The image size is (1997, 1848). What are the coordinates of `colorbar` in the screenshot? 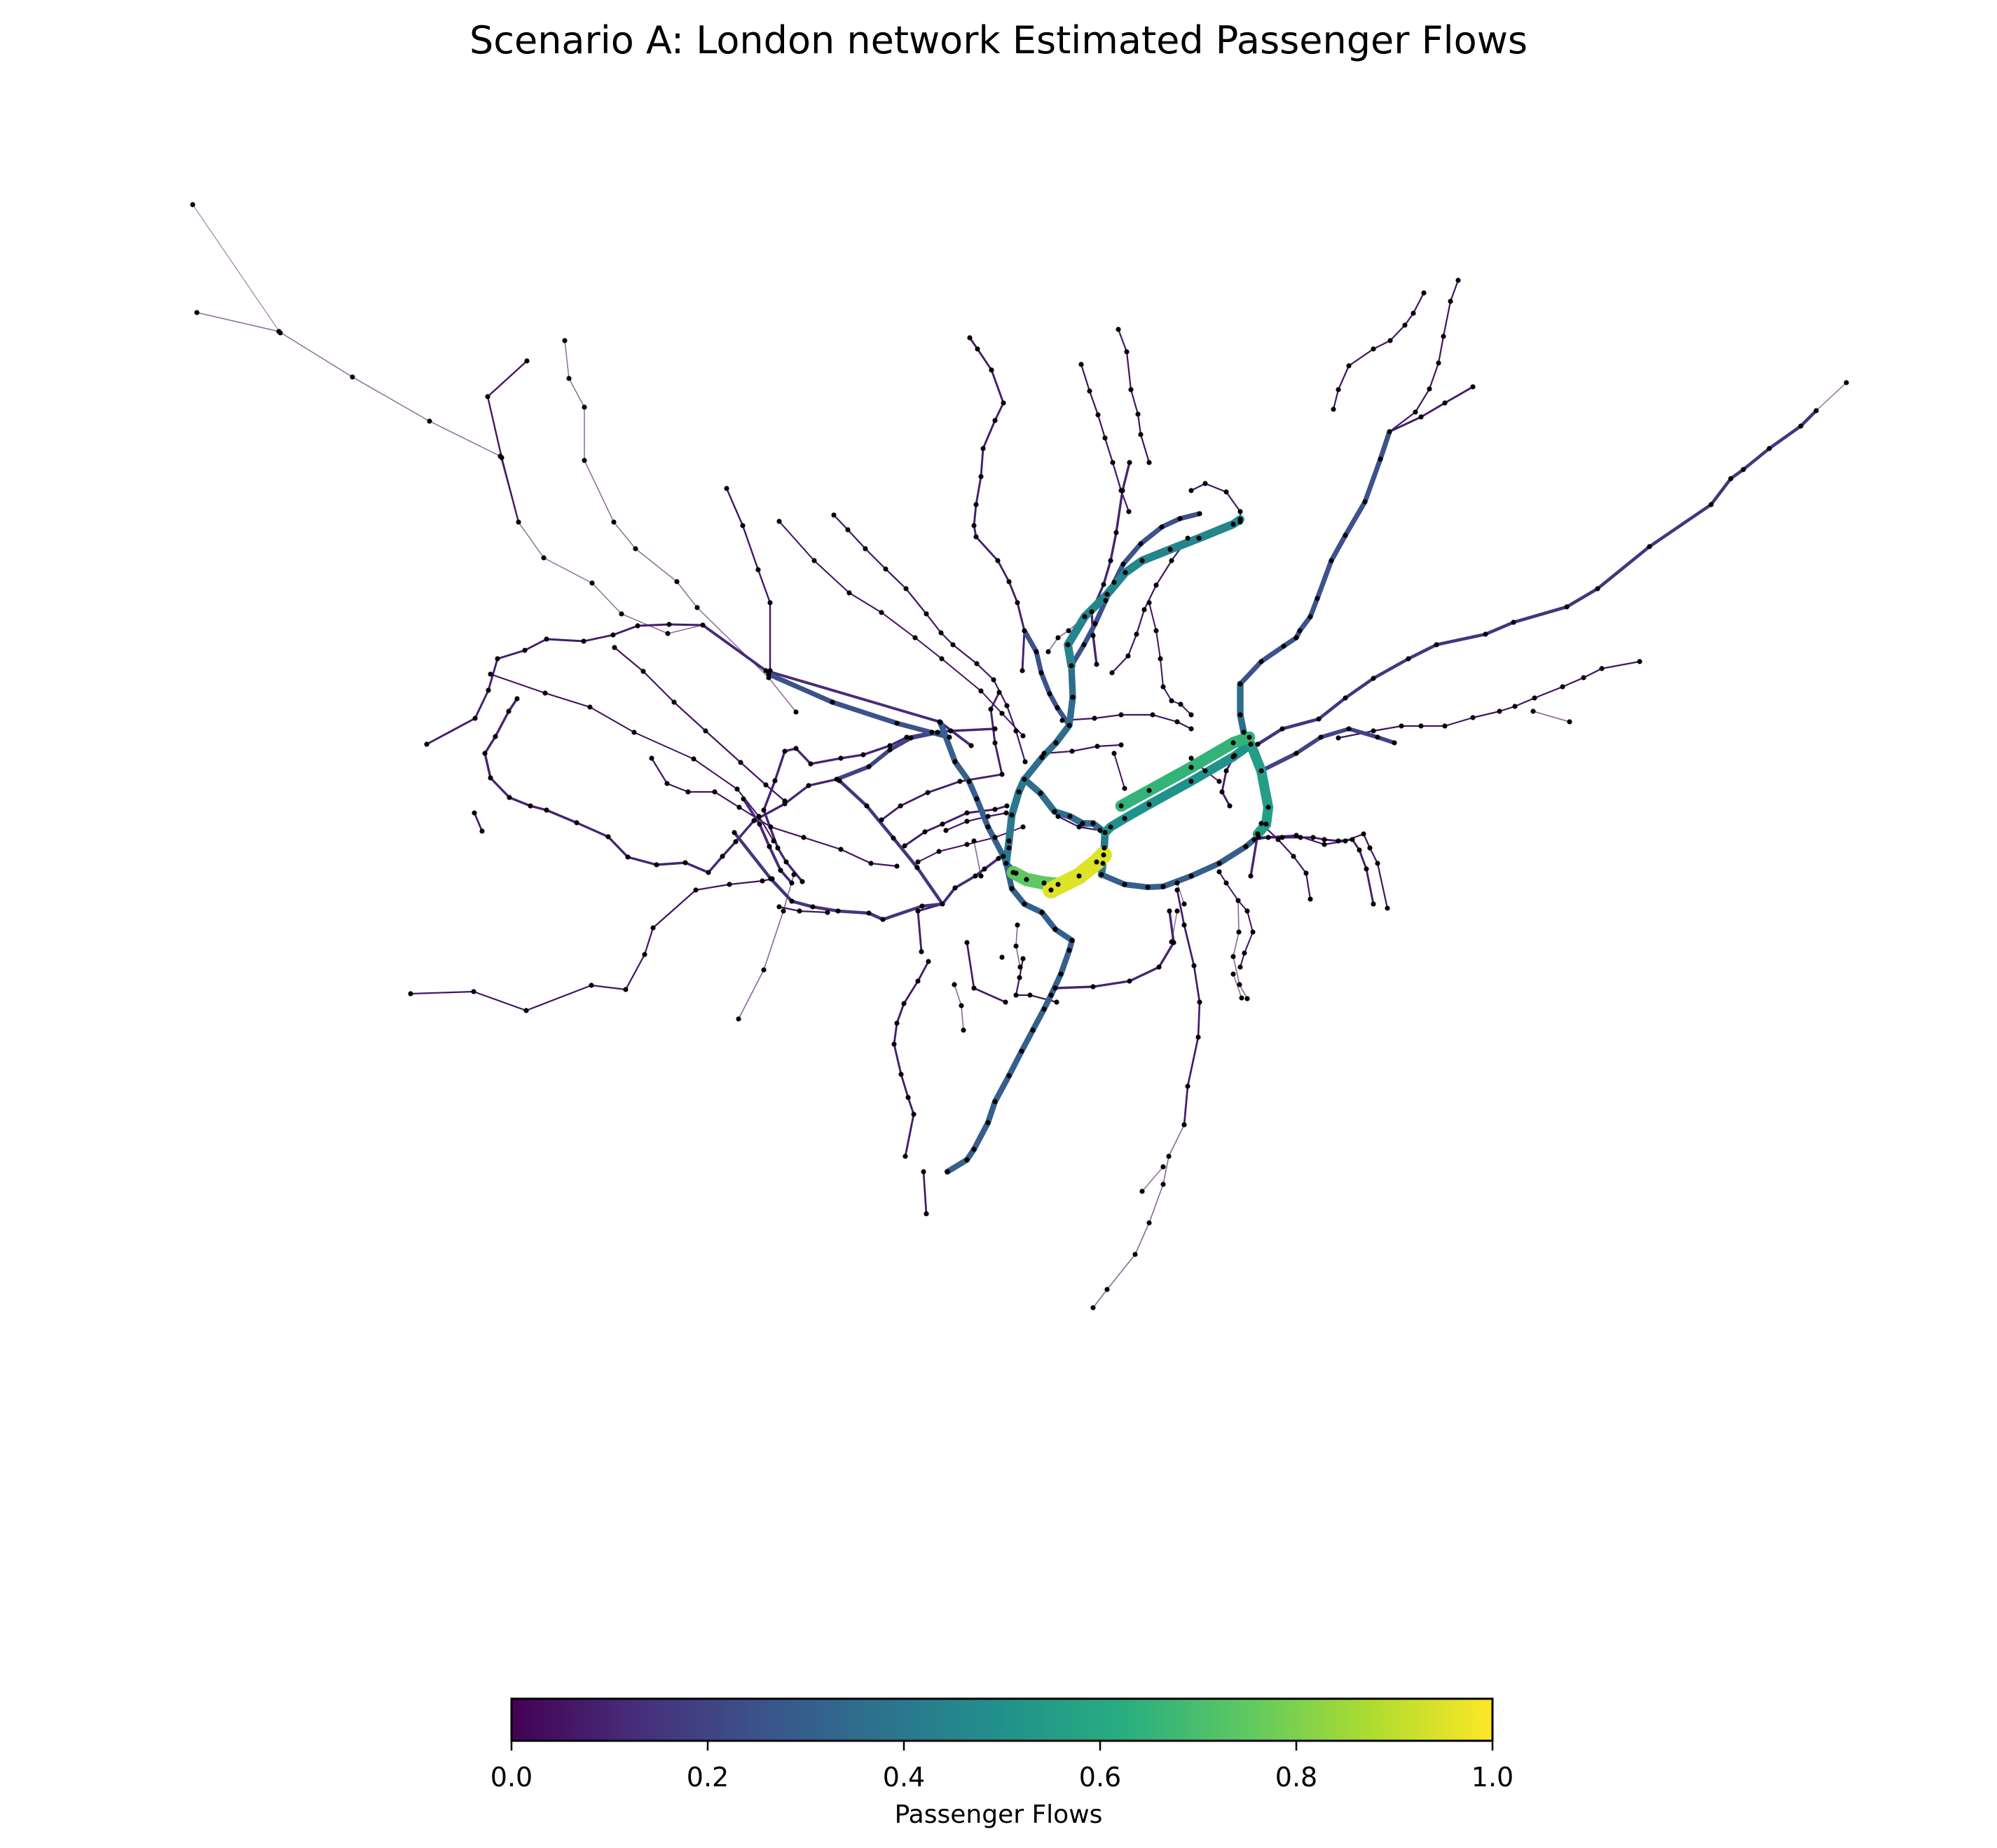 It's located at (1002, 1724).